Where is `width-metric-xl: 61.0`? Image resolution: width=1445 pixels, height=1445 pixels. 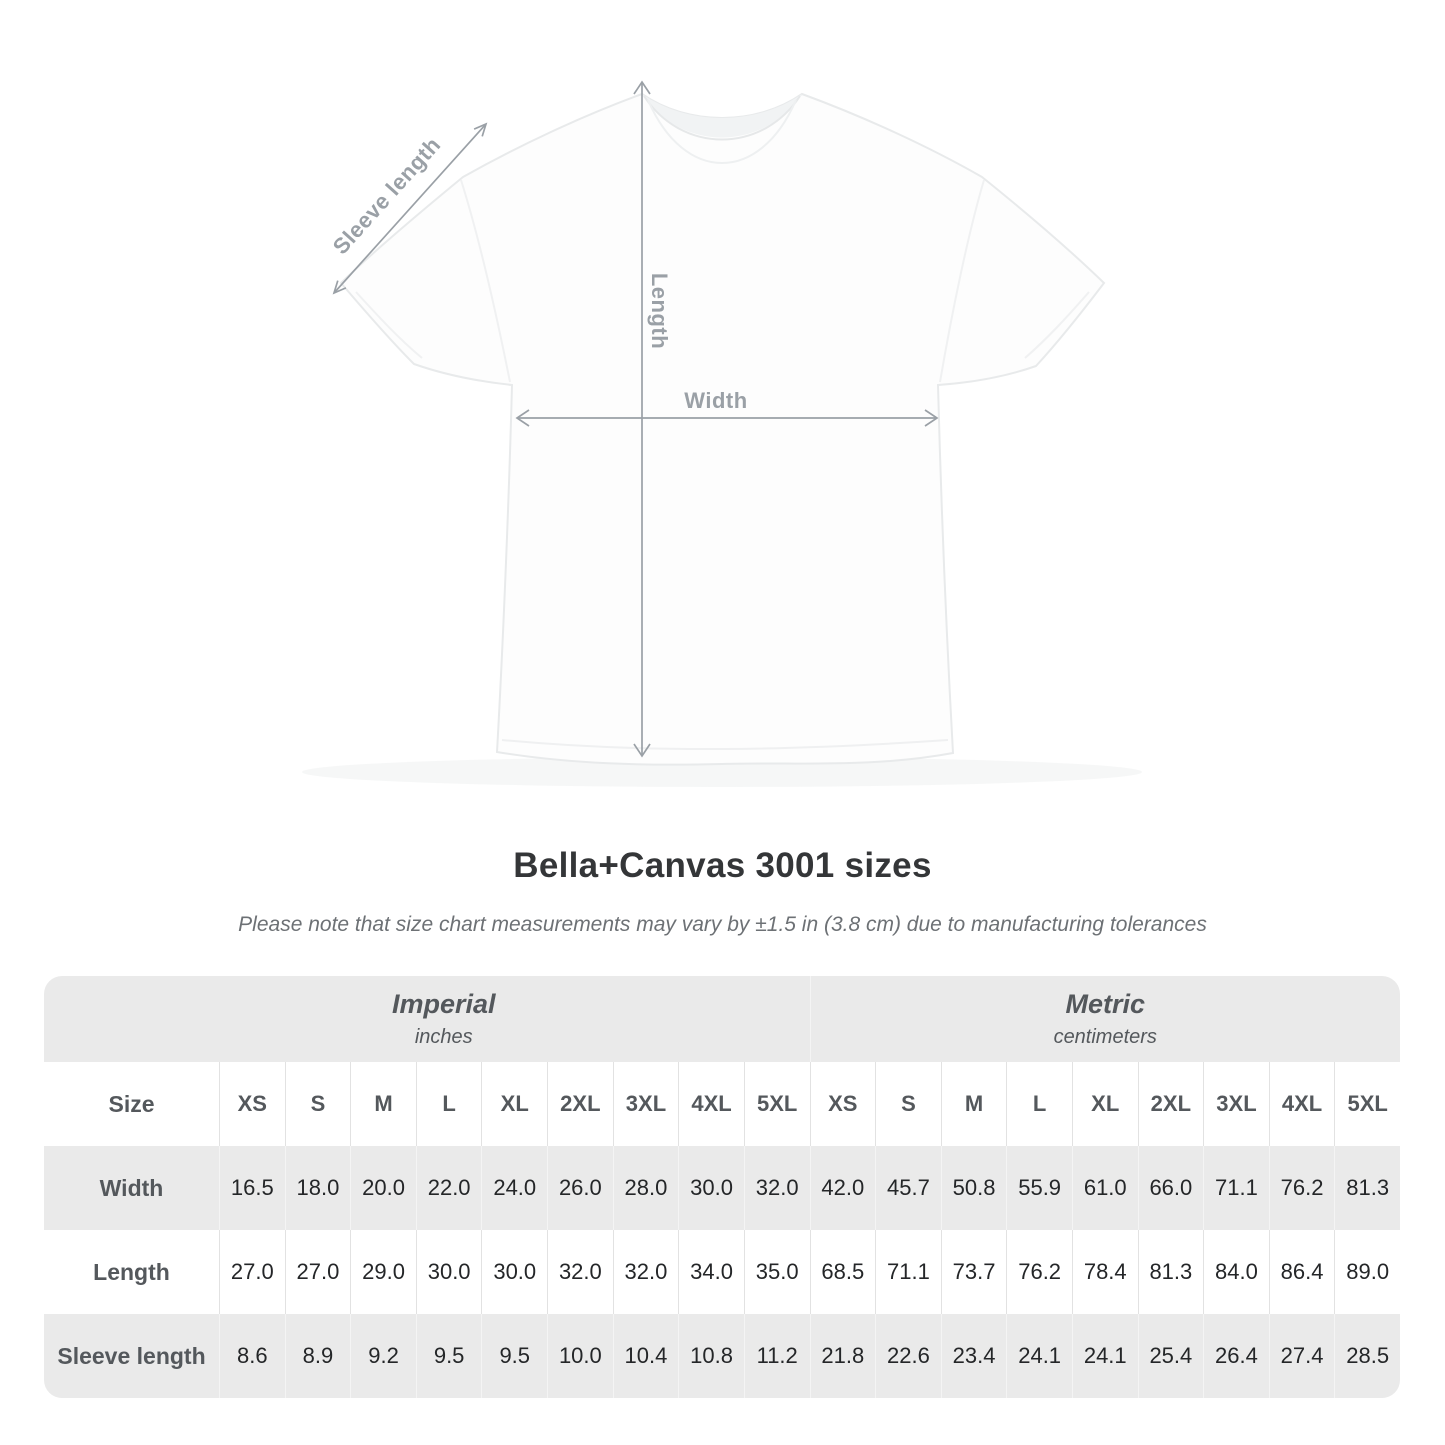
width-metric-xl: 61.0 is located at coordinates (1104, 1188).